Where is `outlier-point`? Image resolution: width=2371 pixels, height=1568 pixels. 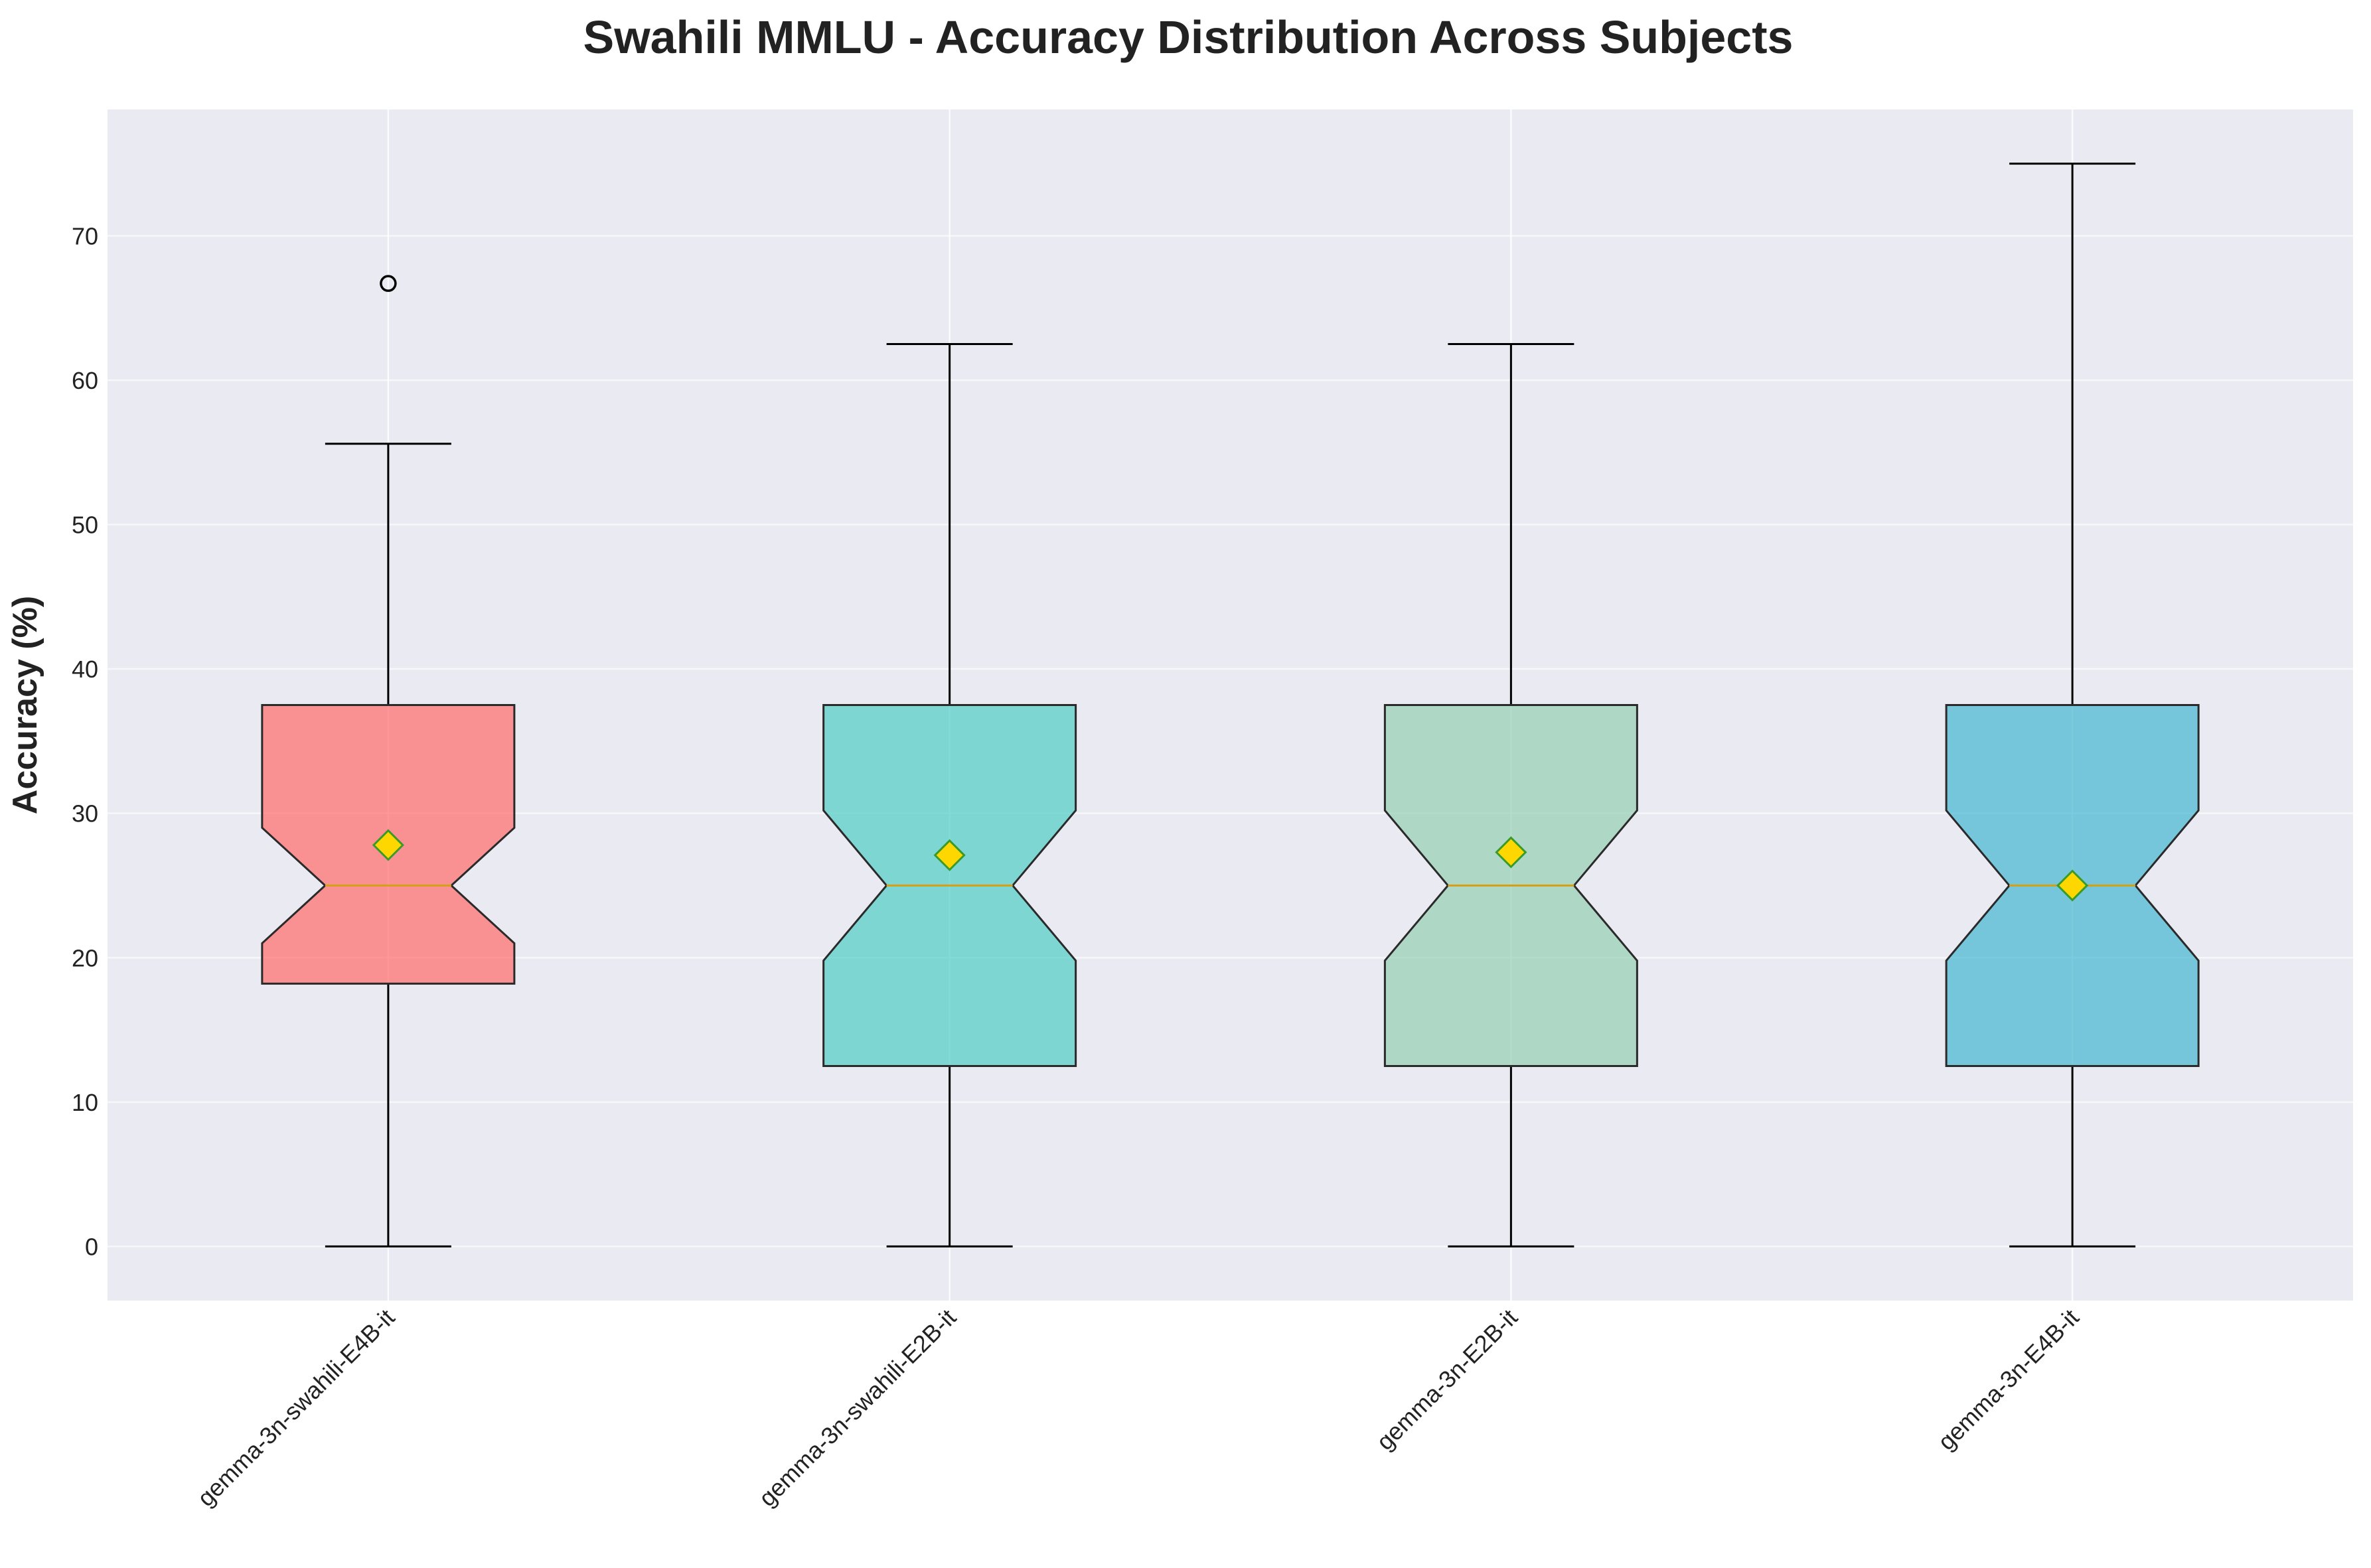
outlier-point is located at coordinates (388, 283).